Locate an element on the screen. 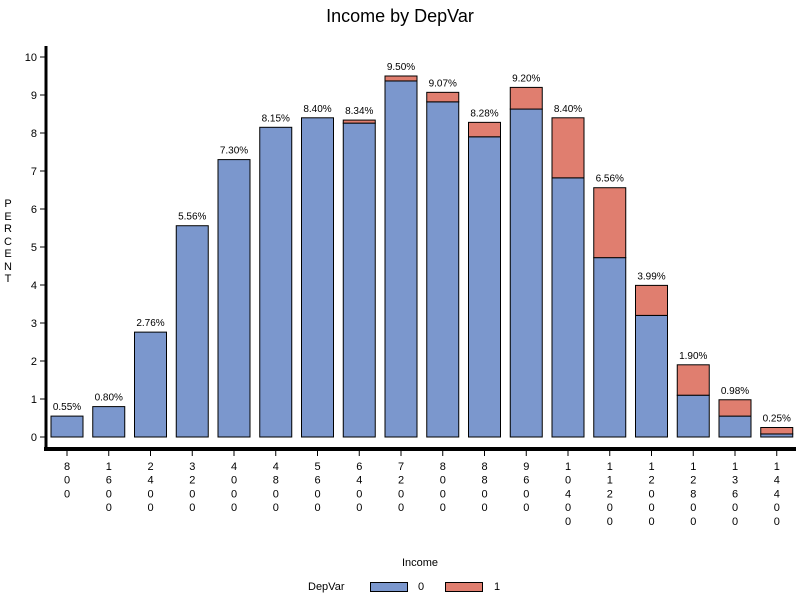 The image size is (800, 600). y-tick-label: 1 is located at coordinates (34, 400).